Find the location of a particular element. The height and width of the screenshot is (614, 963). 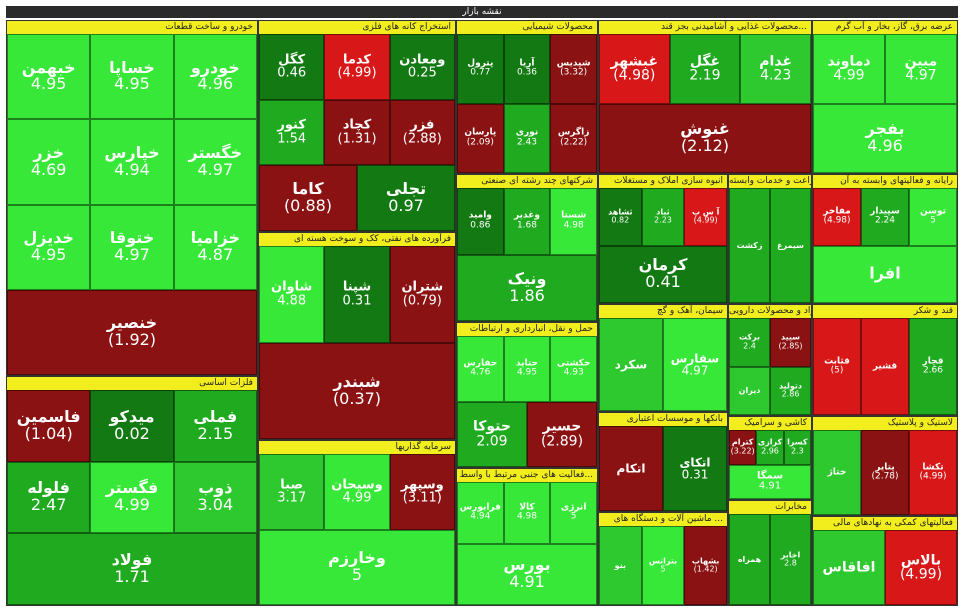

stock-tile: وسیحان 4.99 is located at coordinates (357, 492).